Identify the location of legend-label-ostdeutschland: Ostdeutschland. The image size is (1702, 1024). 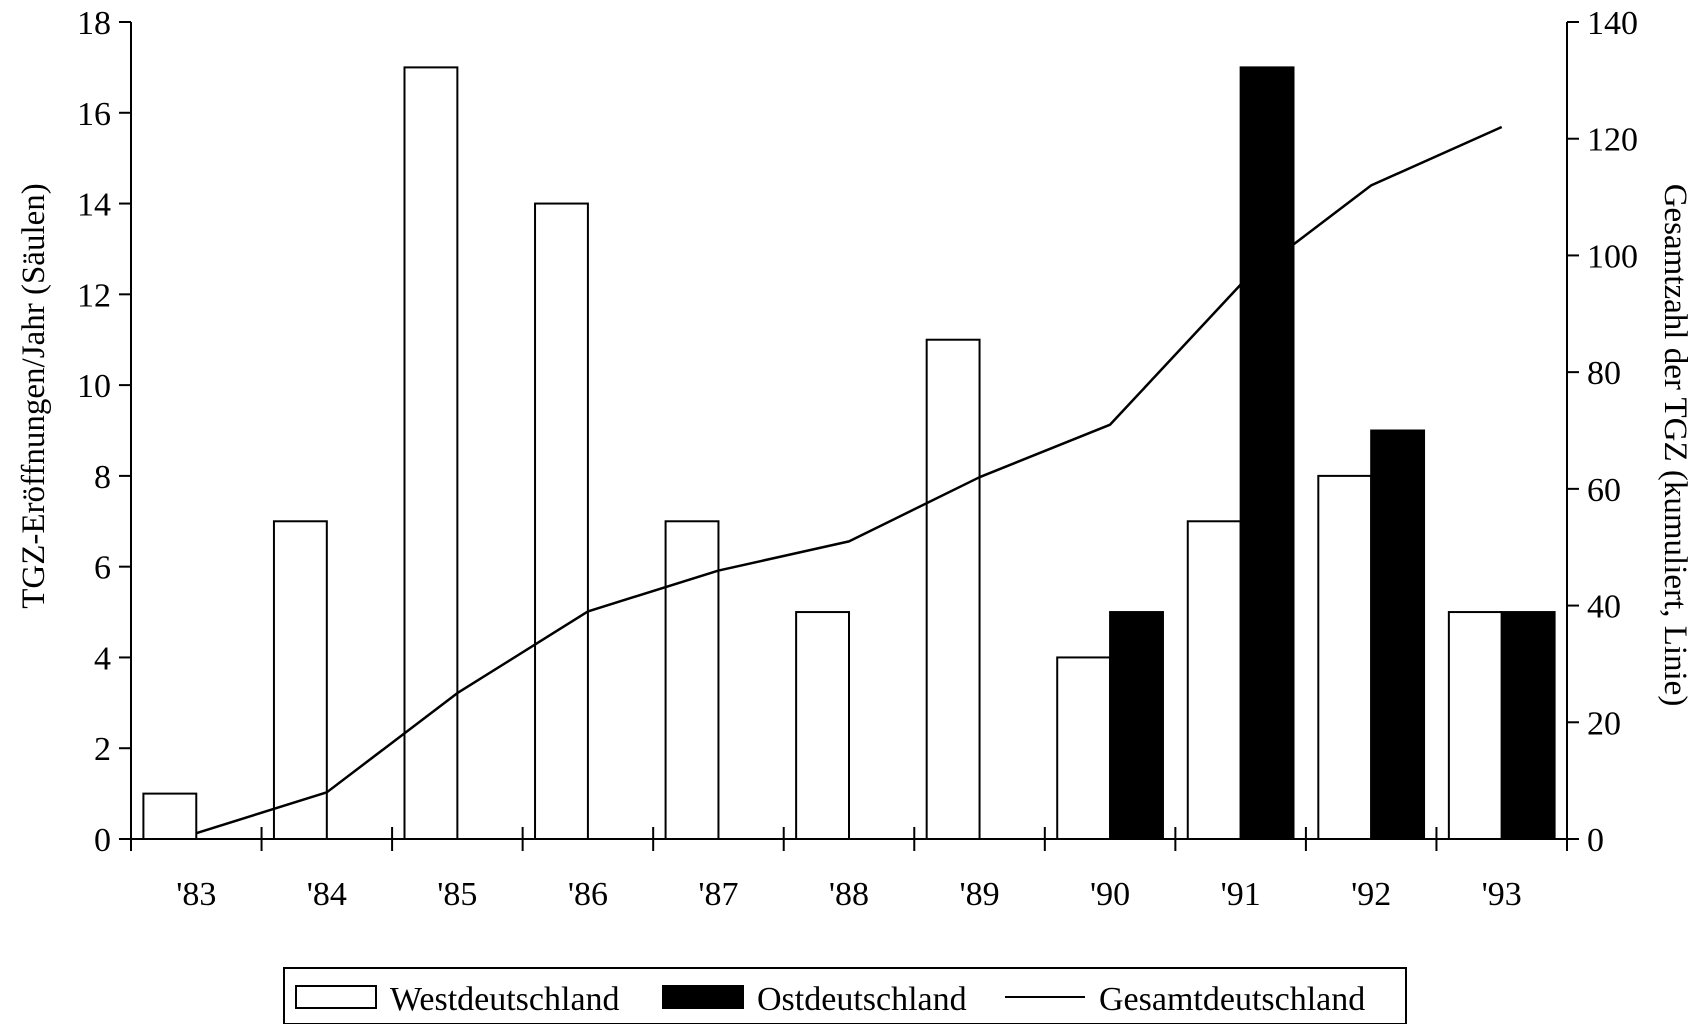
(862, 999).